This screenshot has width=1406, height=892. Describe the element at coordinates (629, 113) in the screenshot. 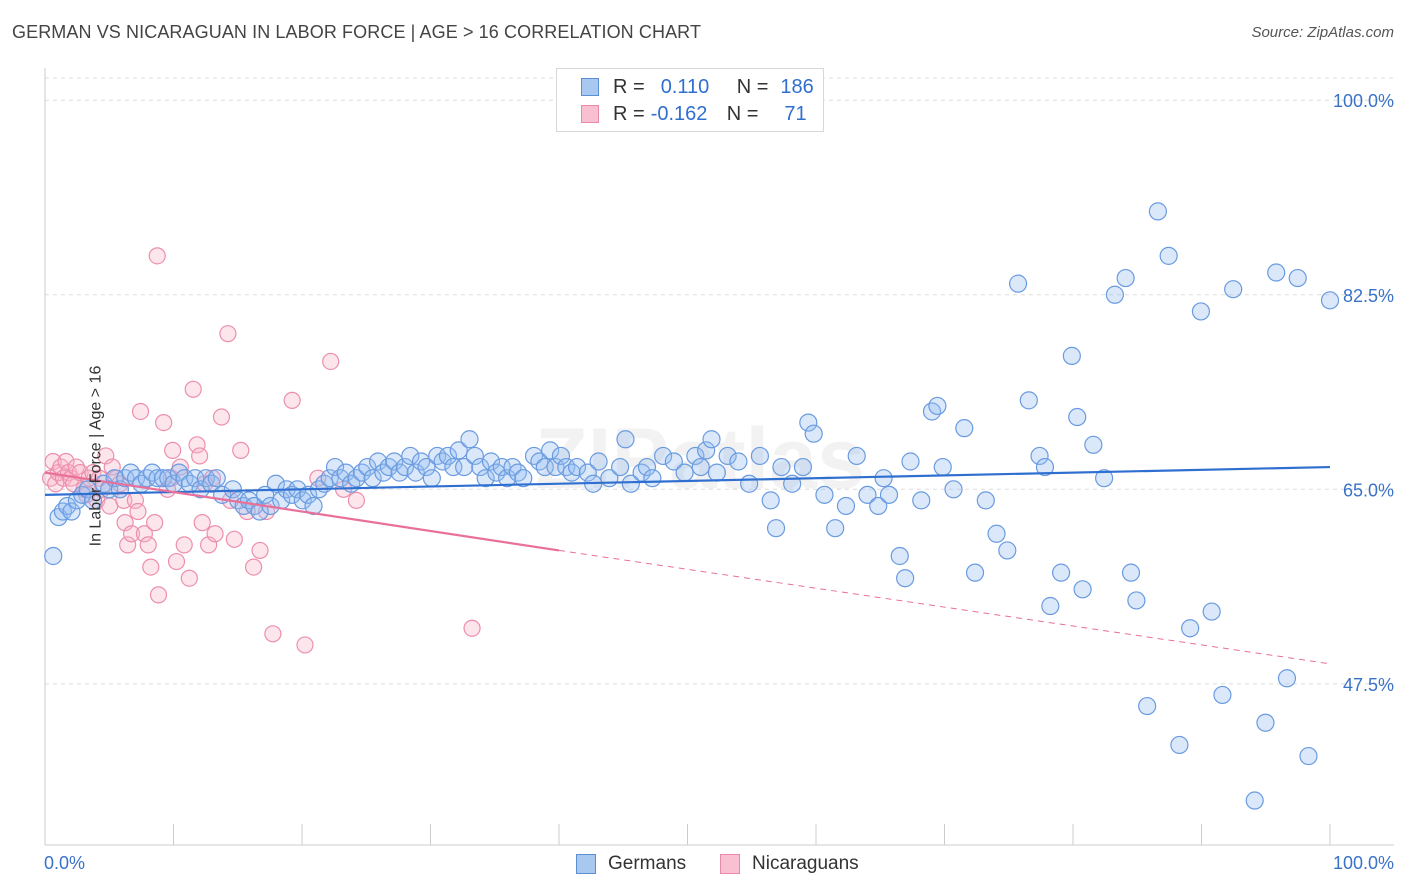

I see `legend-r-label: R =` at that location.